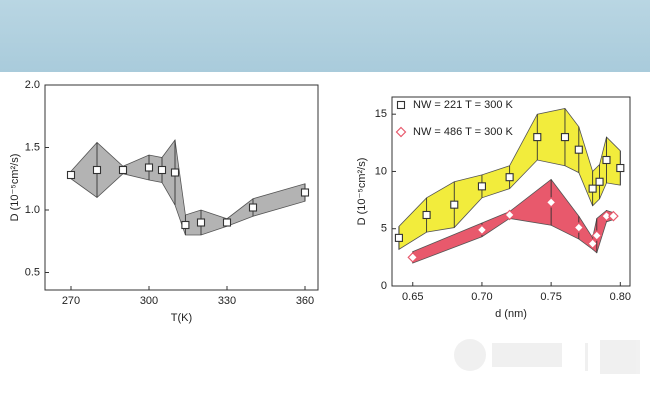  What do you see at coordinates (71, 301) in the screenshot?
I see `x-tick-label: 270` at bounding box center [71, 301].